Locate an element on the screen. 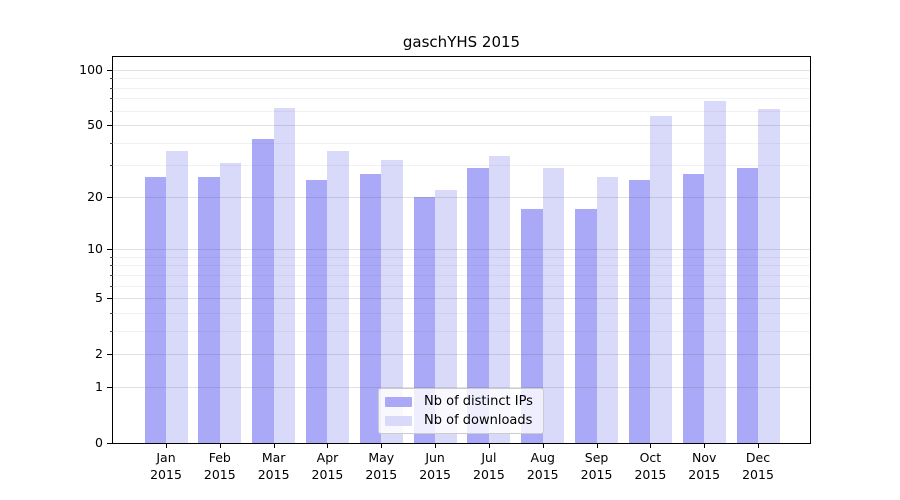 Image resolution: width=900 pixels, height=500 pixels. x-tick-nov is located at coordinates (705, 445).